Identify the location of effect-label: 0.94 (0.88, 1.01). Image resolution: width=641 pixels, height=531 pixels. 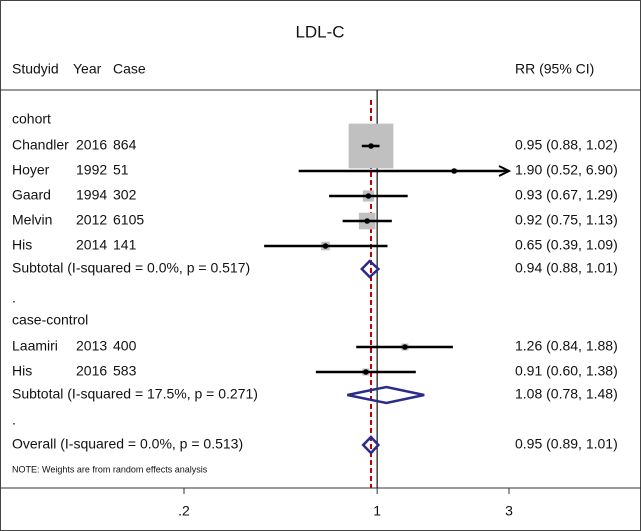
(566, 268).